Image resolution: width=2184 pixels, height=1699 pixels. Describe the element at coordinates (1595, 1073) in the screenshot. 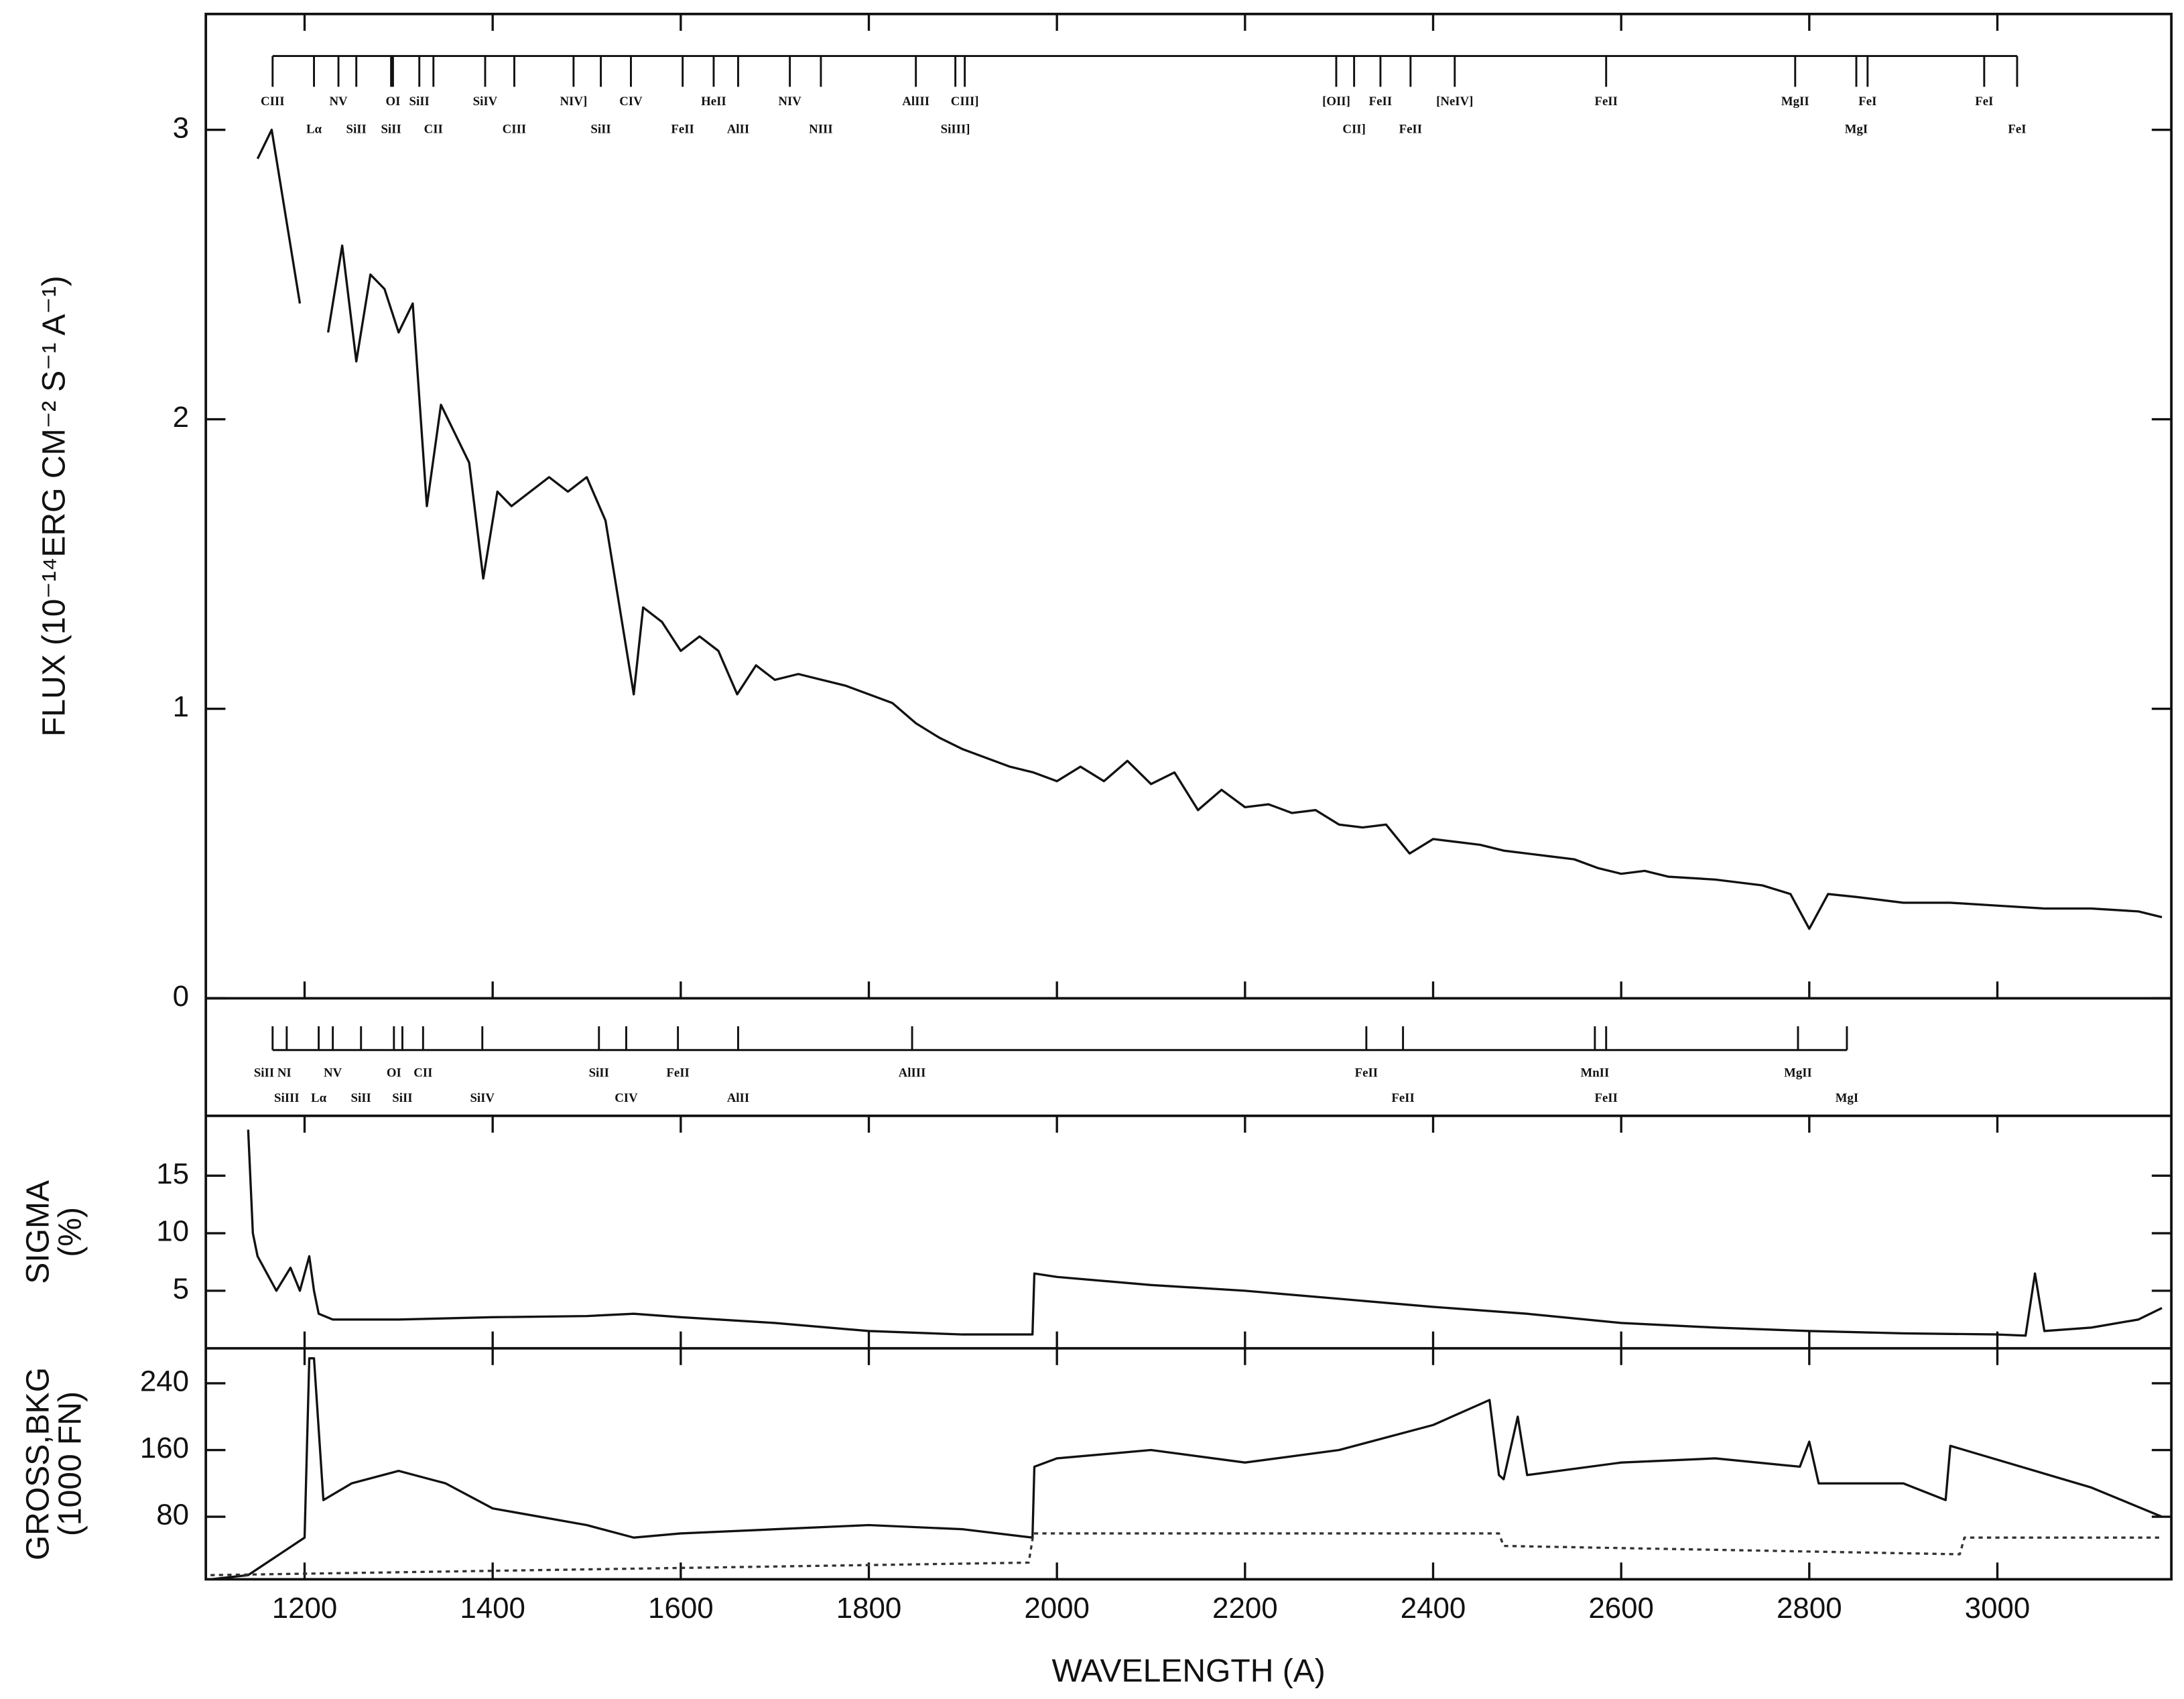

I see `line-id-label: MnII` at that location.